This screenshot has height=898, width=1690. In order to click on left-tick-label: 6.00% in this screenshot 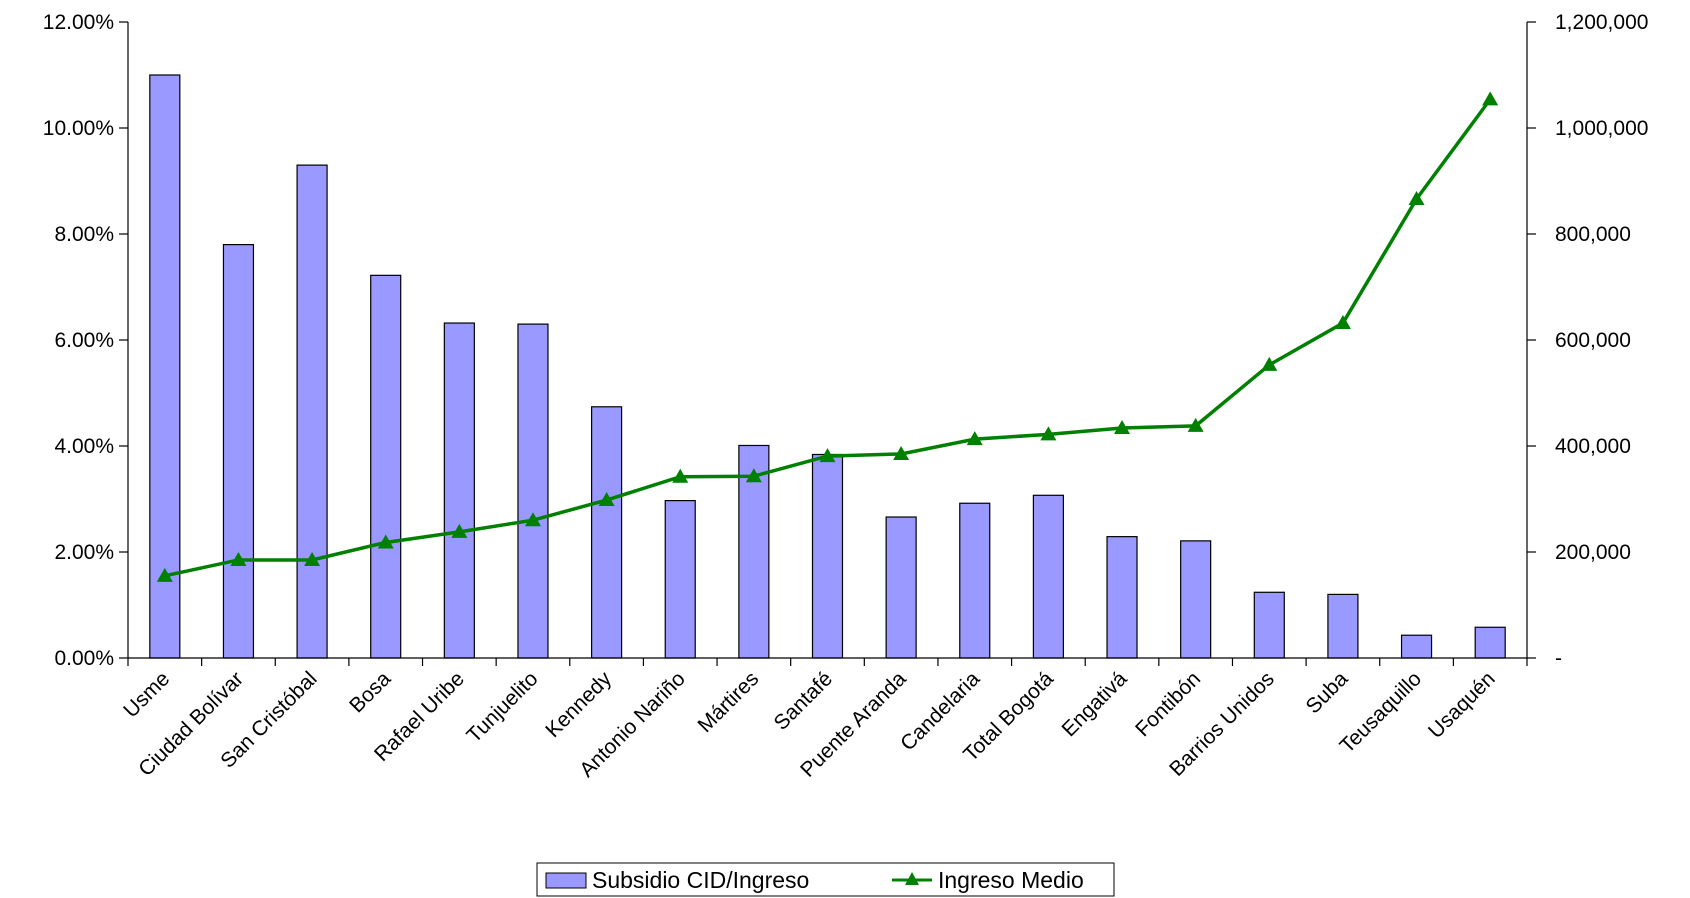, I will do `click(84, 340)`.